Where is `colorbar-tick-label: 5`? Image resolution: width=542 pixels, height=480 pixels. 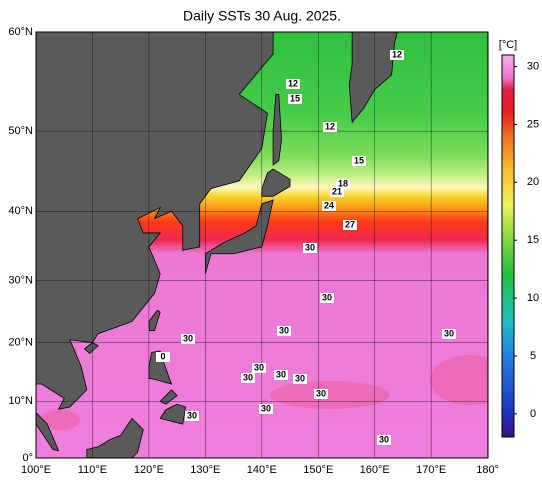 colorbar-tick-label: 5 is located at coordinates (533, 356).